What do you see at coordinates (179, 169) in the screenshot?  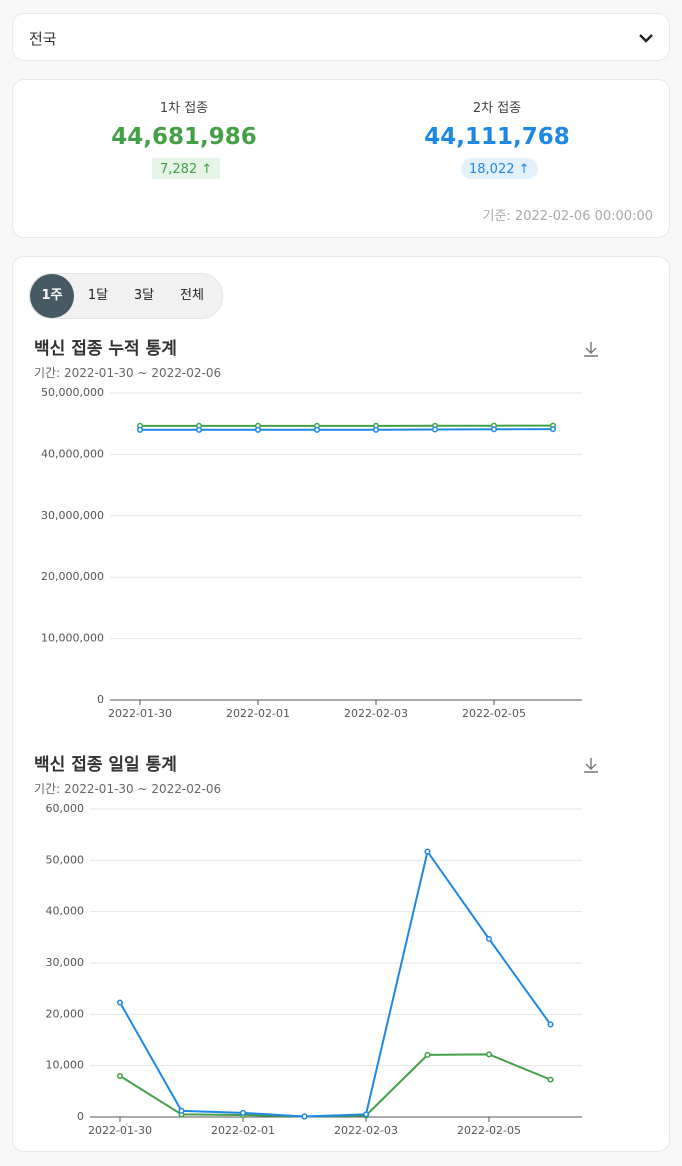 I see `dose1-delta: 7,282` at bounding box center [179, 169].